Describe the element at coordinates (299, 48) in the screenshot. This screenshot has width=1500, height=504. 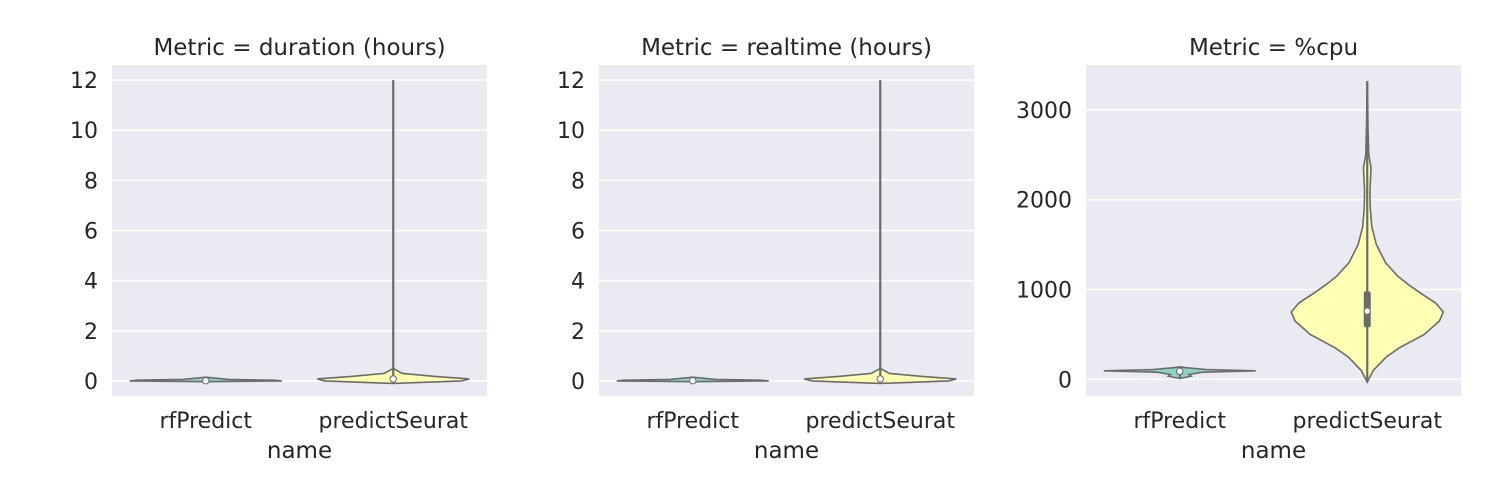
I see `chart-title: Metric = duration (hours)` at that location.